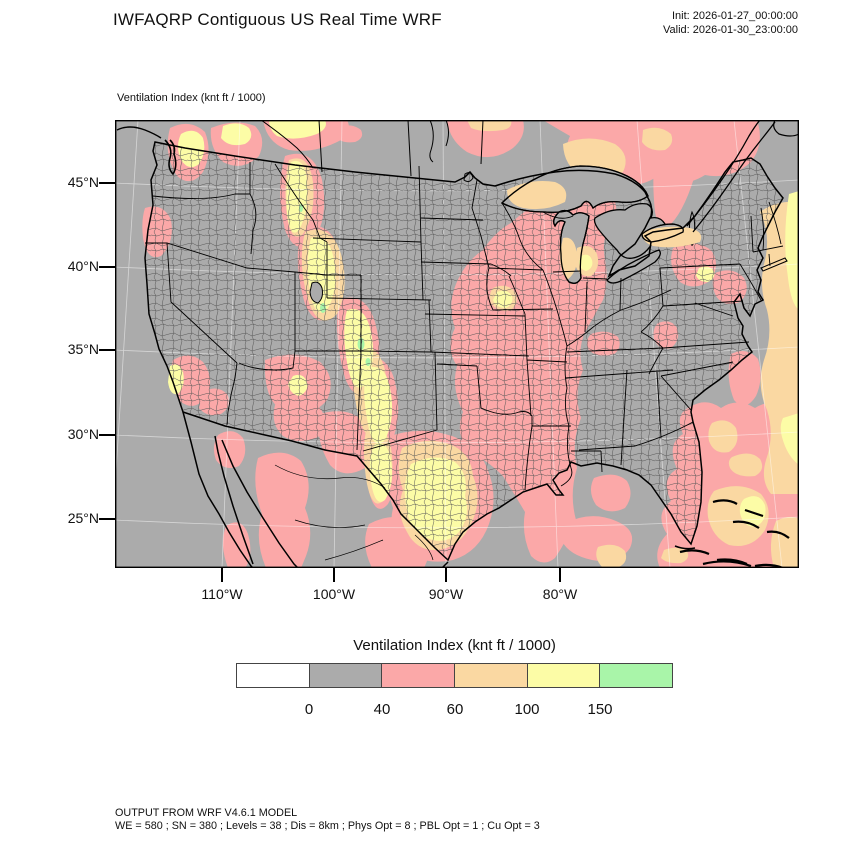  Describe the element at coordinates (316, 292) in the screenshot. I see `great-salt-lake` at that location.